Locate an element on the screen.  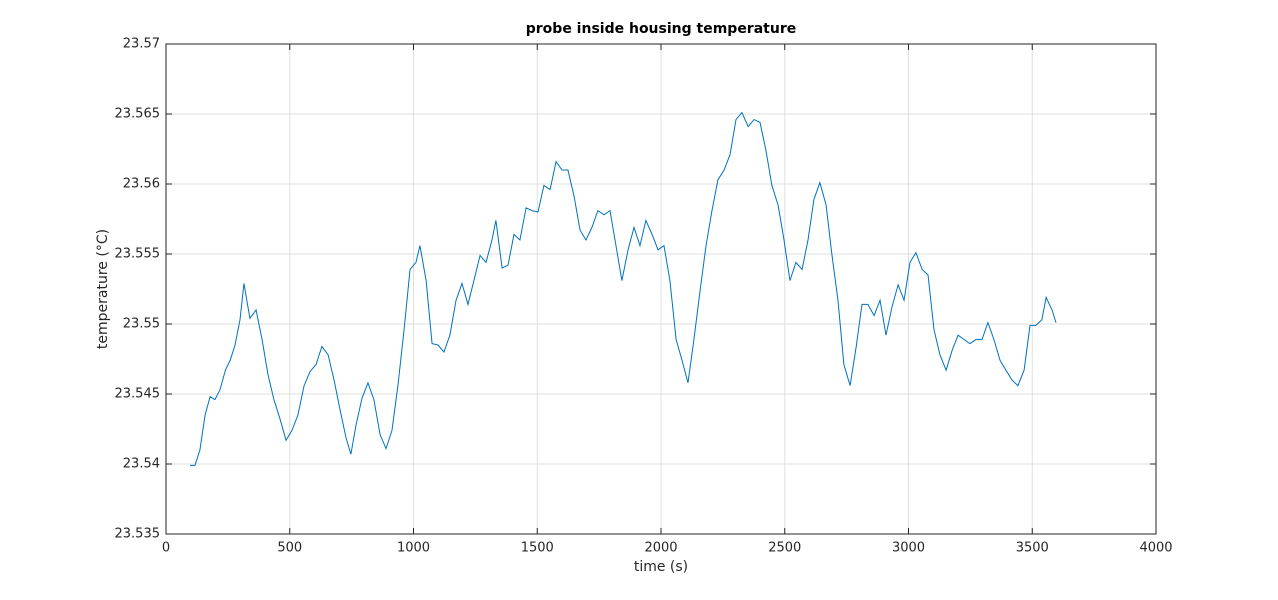
y-tick-label: 23.57 is located at coordinates (141, 44).